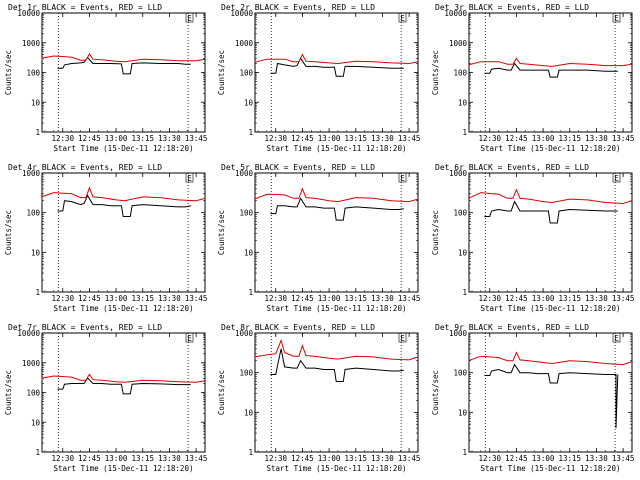 The image size is (640, 480). I want to click on chart-title: Det 1r BLACK = Events, RED = LLD, so click(85, 7).